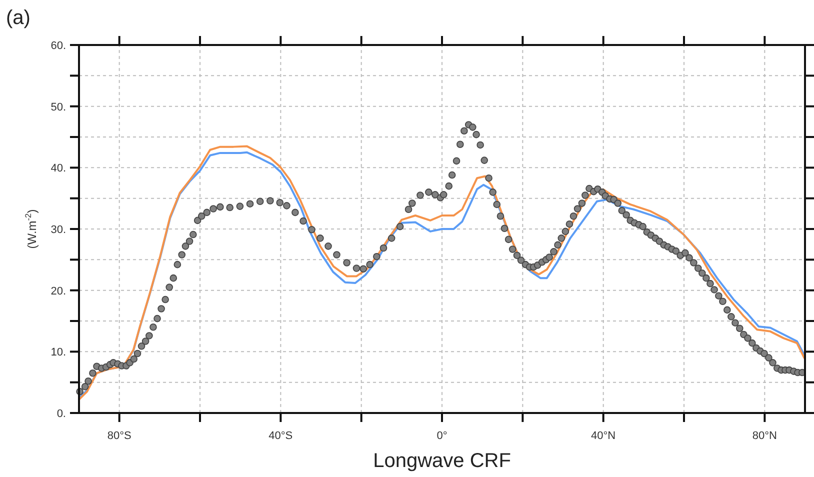  Describe the element at coordinates (58, 46) in the screenshot. I see `y-tick-label: 60.` at that location.